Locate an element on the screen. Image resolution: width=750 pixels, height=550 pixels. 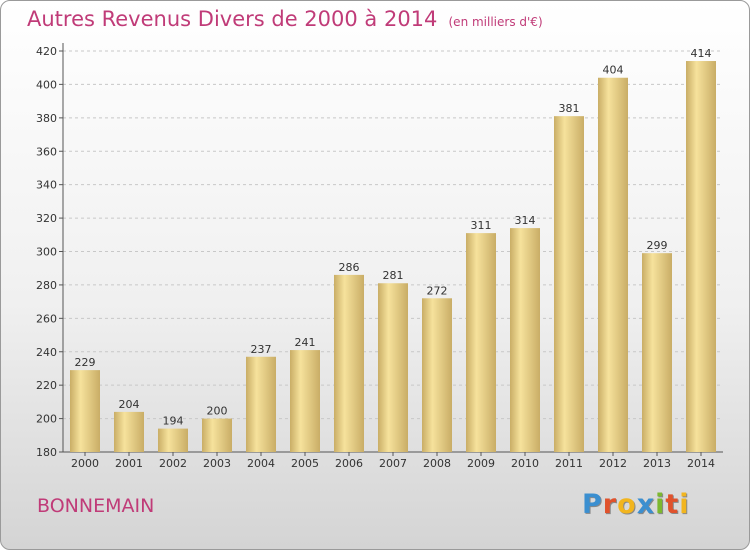
x-tick-label: 2002 is located at coordinates (173, 463).